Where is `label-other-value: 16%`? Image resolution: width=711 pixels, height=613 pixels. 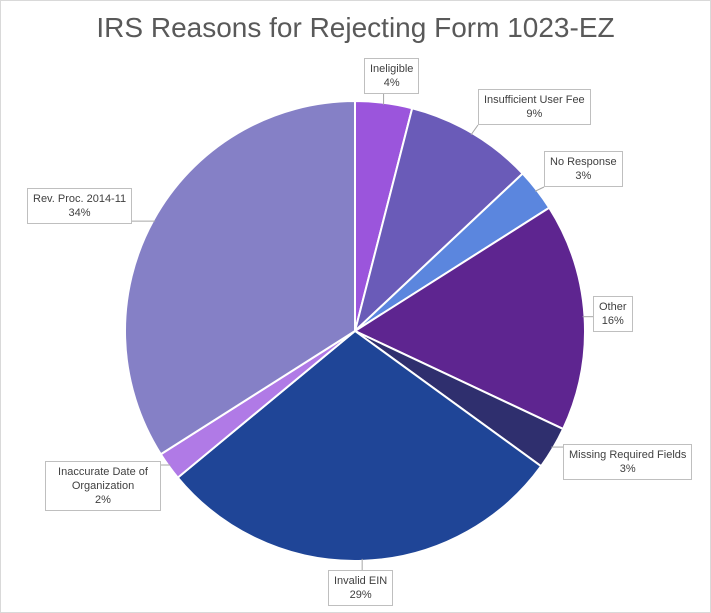 label-other-value: 16% is located at coordinates (612, 321).